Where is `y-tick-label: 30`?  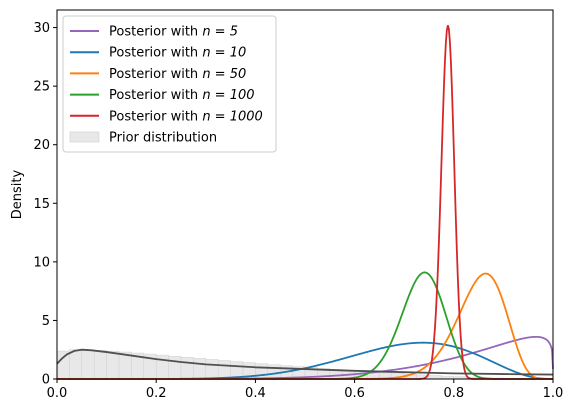
y-tick-label: 30 is located at coordinates (41, 28).